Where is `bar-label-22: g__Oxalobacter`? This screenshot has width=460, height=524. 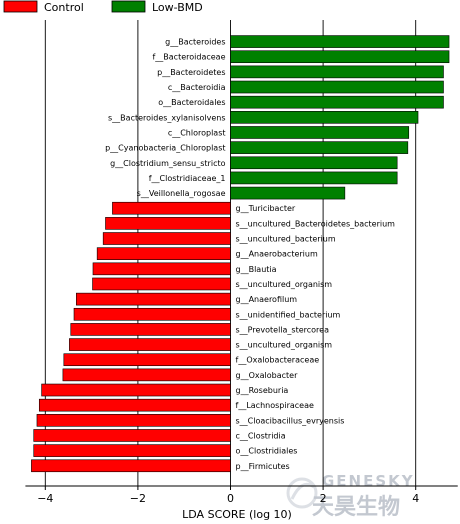 bar-label-22: g__Oxalobacter is located at coordinates (267, 375).